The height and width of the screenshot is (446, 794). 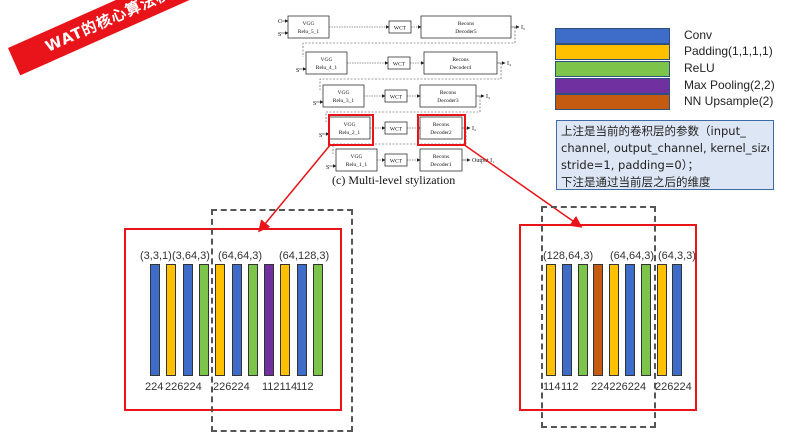 What do you see at coordinates (488, 97) in the screenshot?
I see `output-label: I₃` at bounding box center [488, 97].